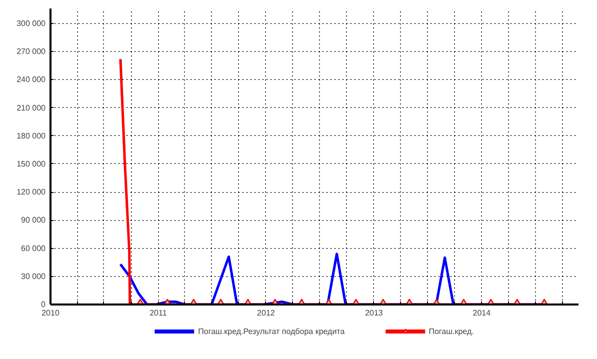  I want to click on y-tick-label: 150 000, so click(31, 163).